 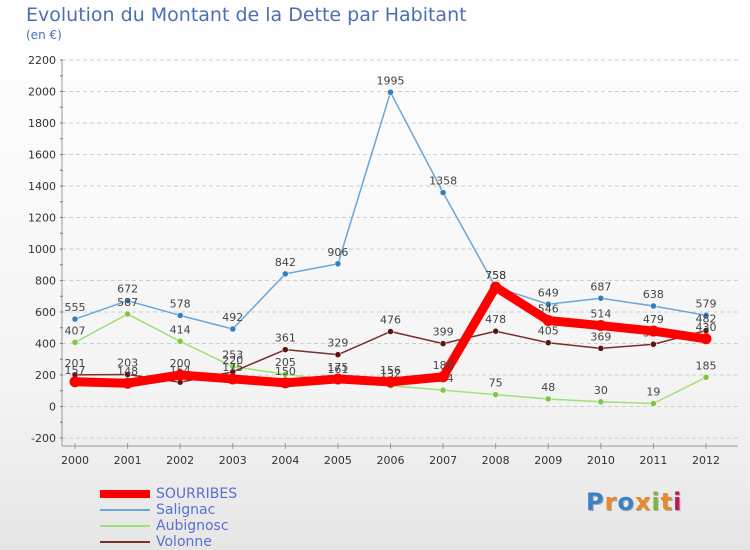 I want to click on y-tick-label: 200, so click(x=45, y=375).